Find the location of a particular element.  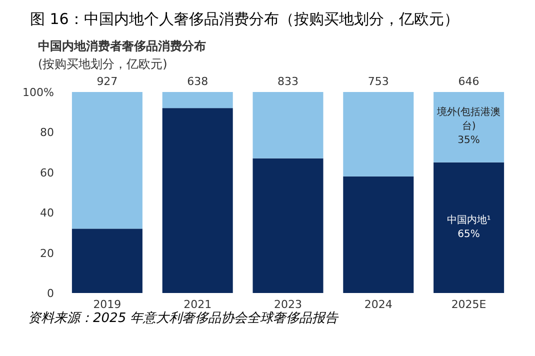

annotation: 927 is located at coordinates (107, 81).